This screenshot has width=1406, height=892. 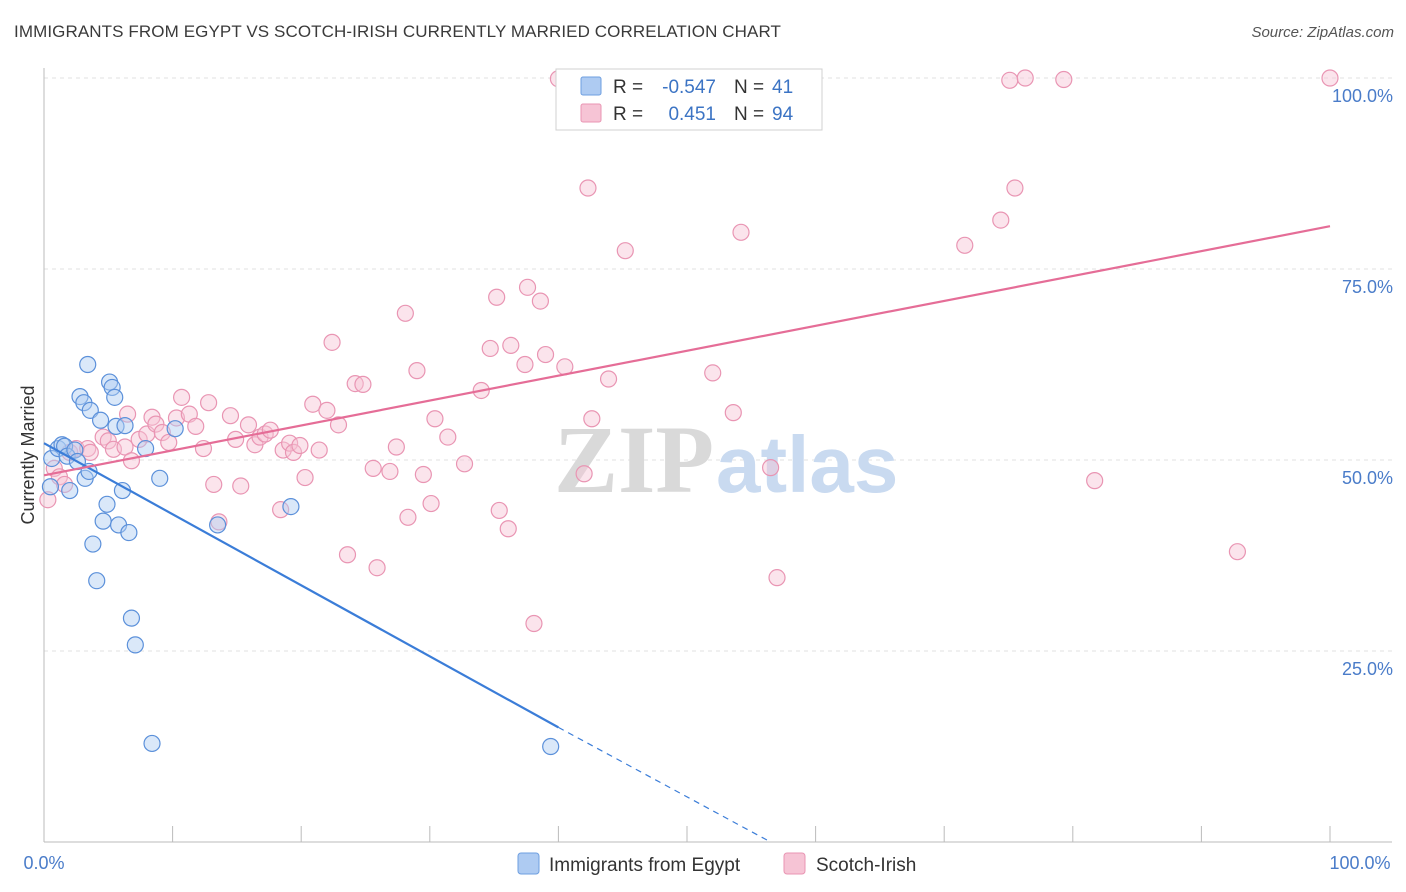 I want to click on legend-n-value-1: 41, so click(x=782, y=87).